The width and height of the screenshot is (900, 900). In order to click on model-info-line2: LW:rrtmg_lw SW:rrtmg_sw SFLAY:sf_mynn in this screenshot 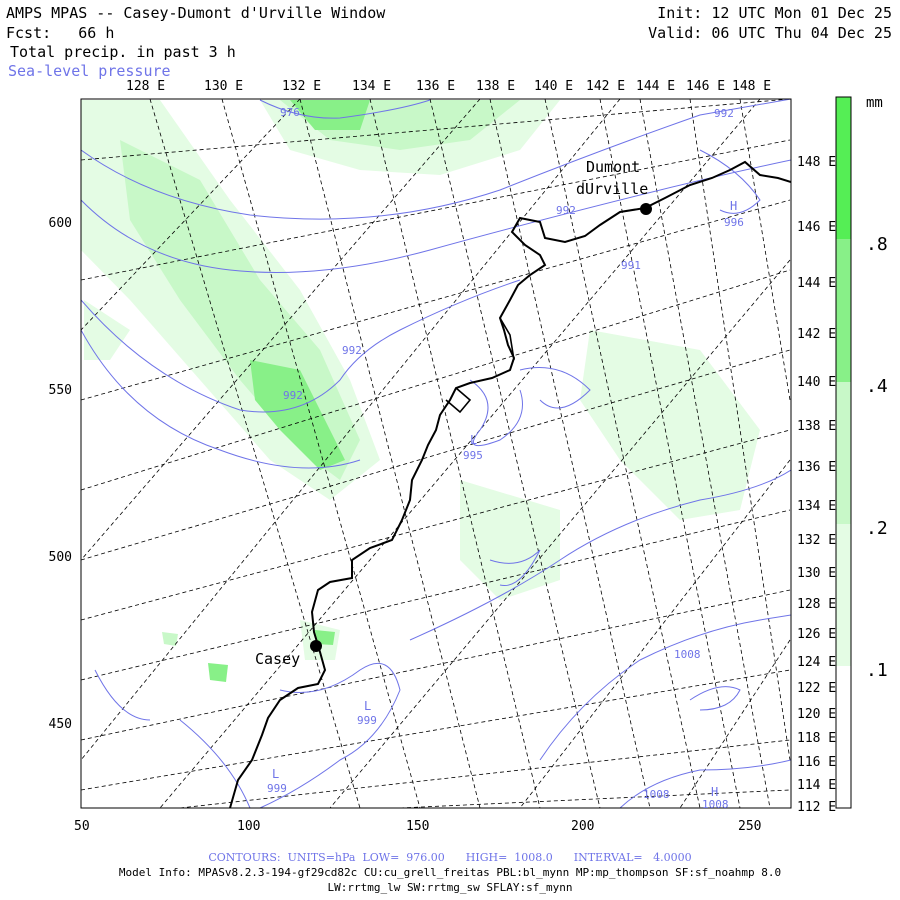, I will do `click(450, 887)`.